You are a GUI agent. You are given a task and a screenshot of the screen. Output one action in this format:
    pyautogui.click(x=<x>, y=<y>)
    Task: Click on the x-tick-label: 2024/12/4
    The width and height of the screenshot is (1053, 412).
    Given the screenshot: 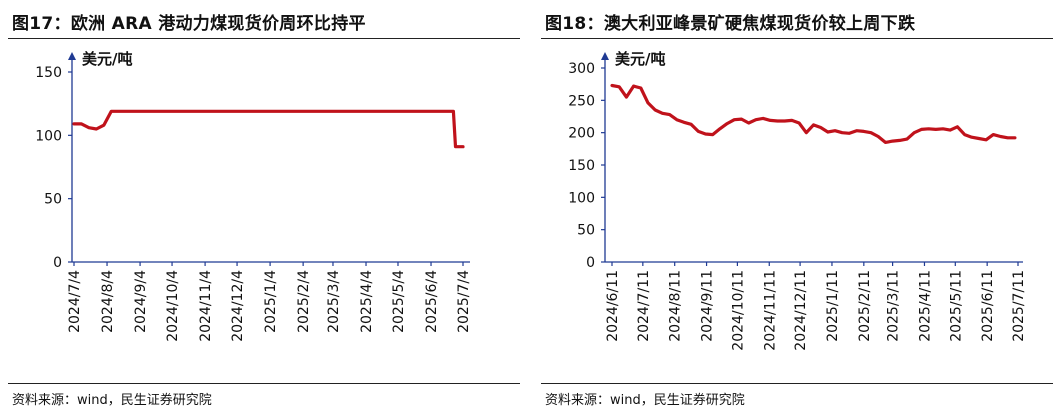 What is the action you would take?
    pyautogui.click(x=238, y=306)
    